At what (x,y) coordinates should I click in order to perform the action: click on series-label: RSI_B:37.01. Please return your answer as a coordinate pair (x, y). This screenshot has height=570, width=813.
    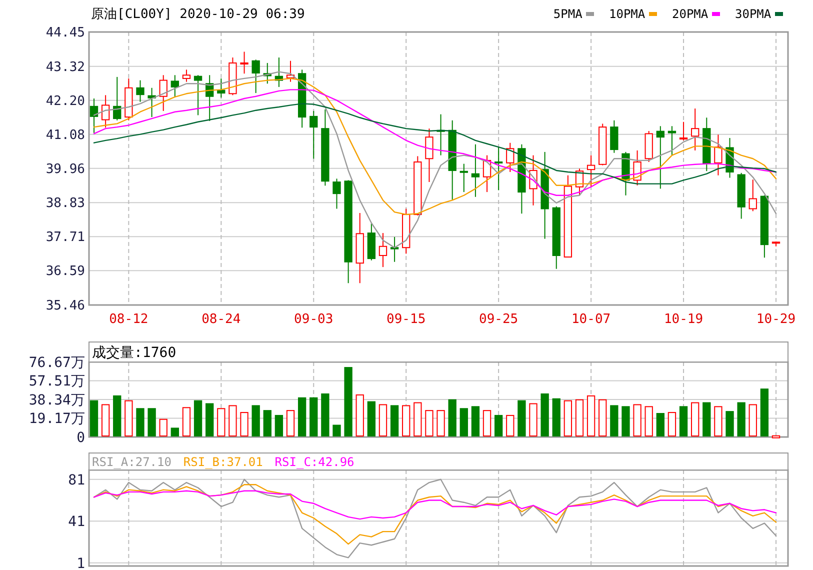
    Looking at the image, I should click on (223, 462).